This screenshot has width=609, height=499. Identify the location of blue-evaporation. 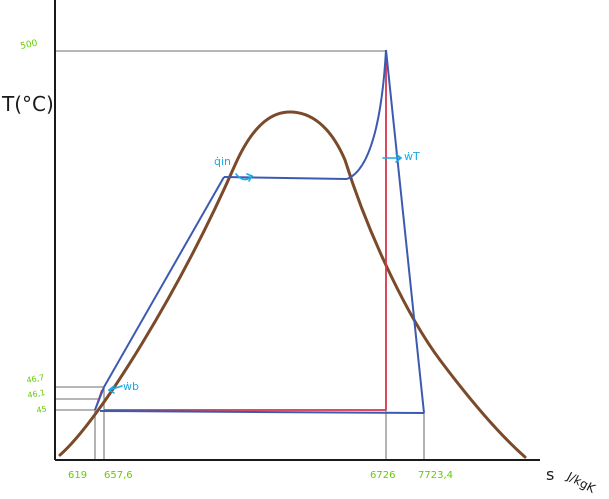
(285, 178).